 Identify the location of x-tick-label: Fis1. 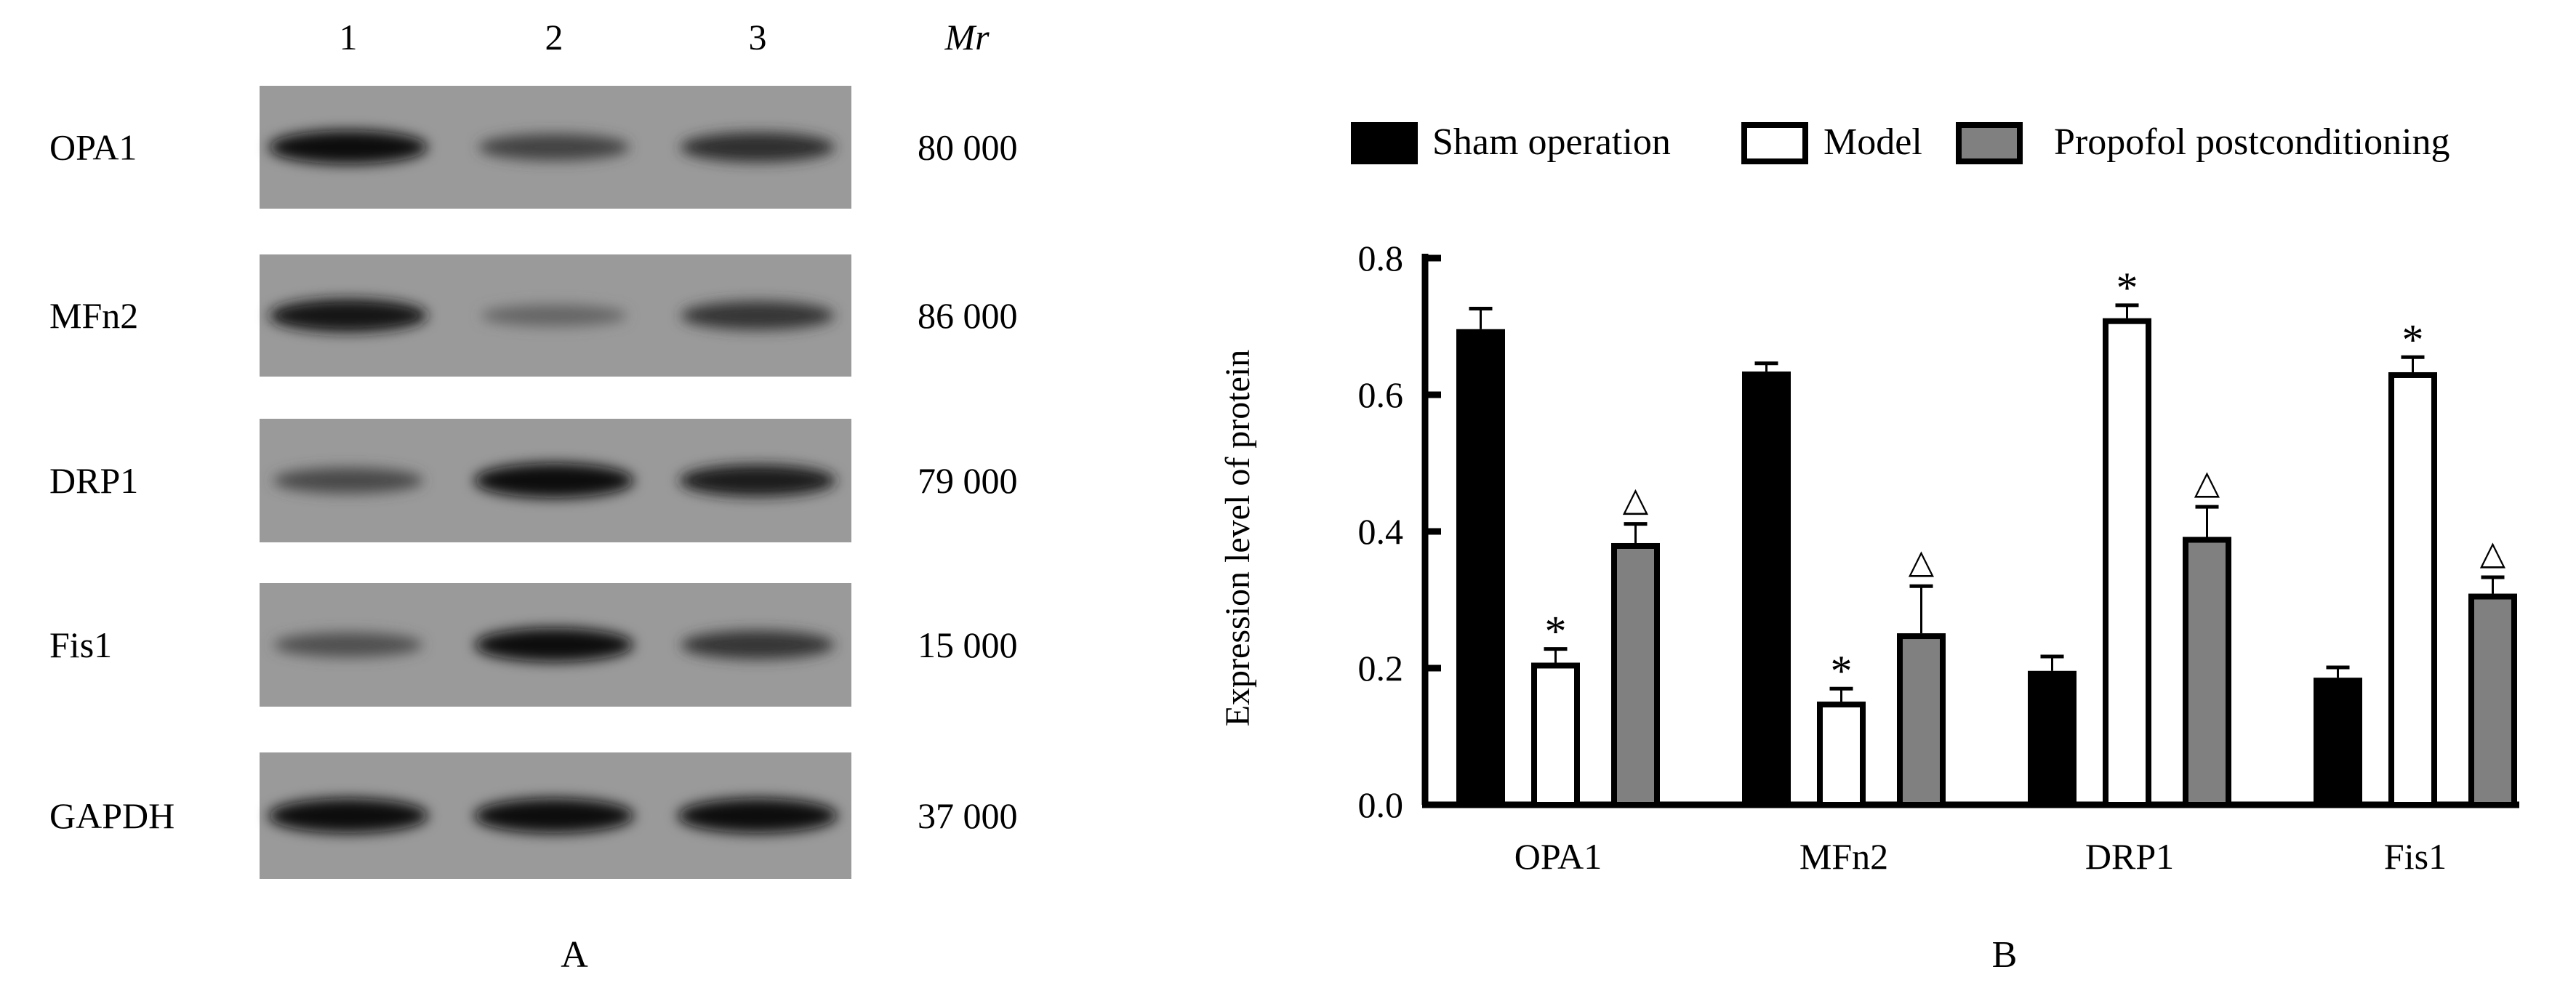
(2416, 856).